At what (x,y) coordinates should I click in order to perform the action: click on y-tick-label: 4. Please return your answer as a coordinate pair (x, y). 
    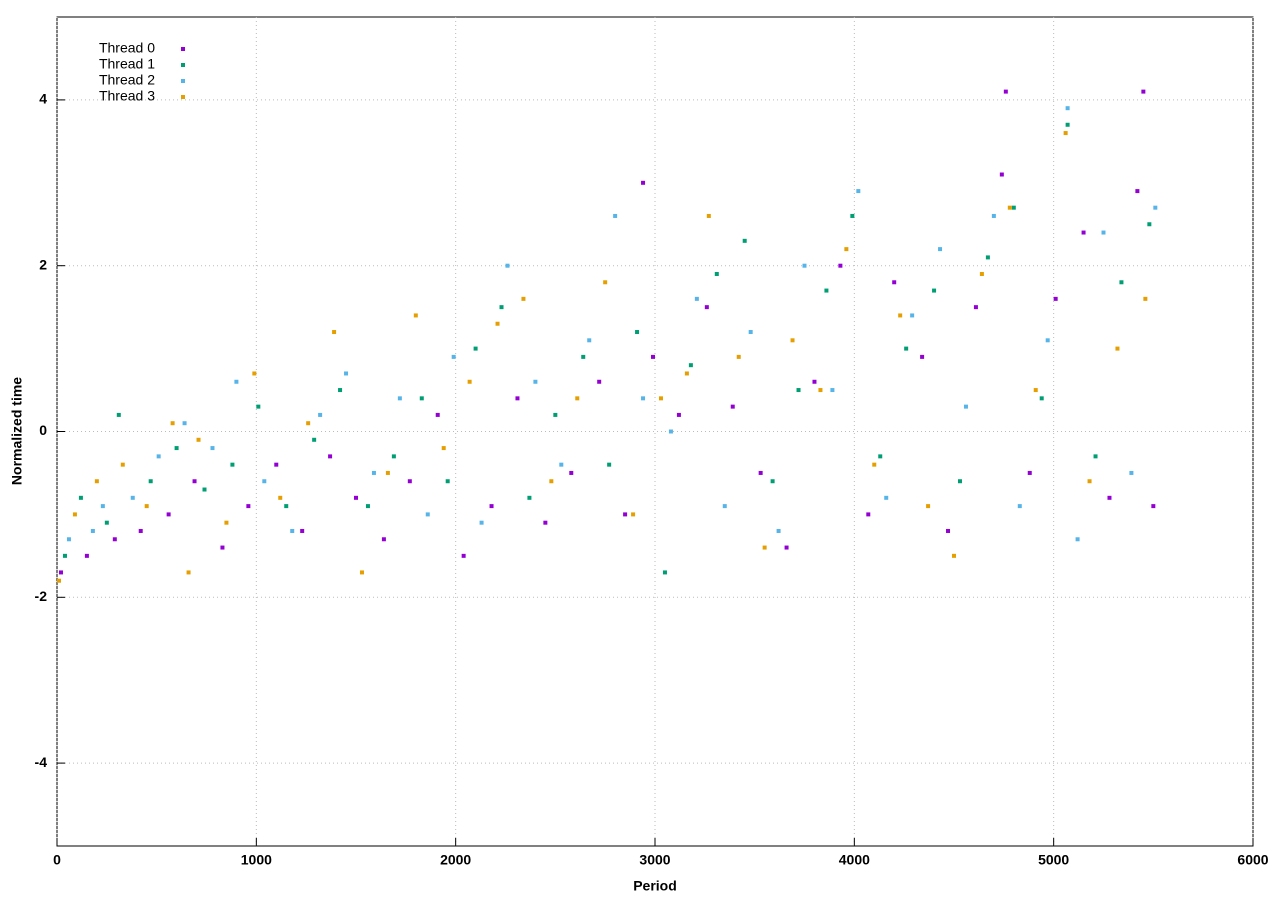
    Looking at the image, I should click on (43, 99).